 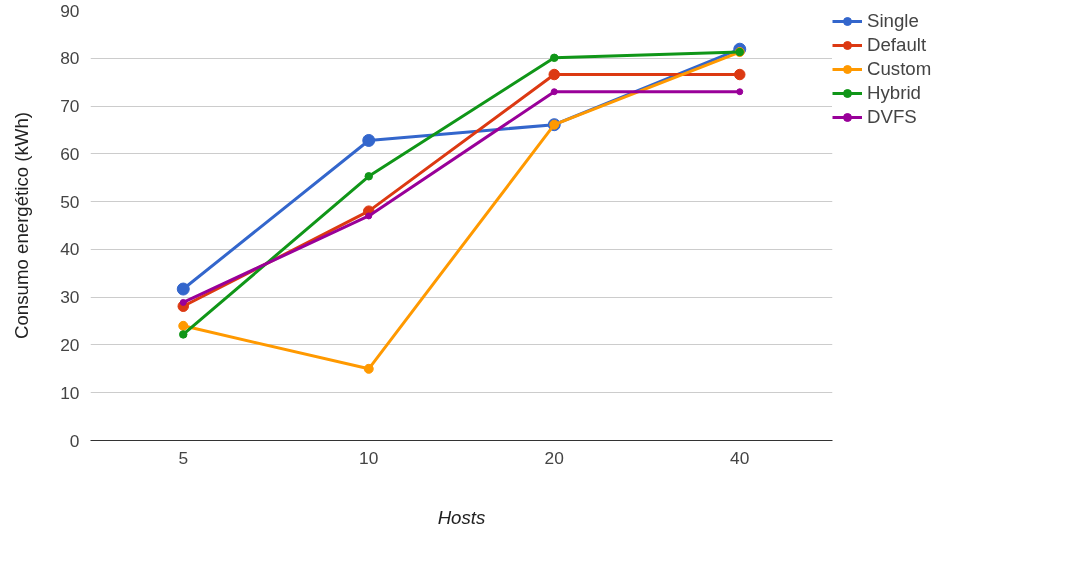 I want to click on legend-label: Custom, so click(x=899, y=69).